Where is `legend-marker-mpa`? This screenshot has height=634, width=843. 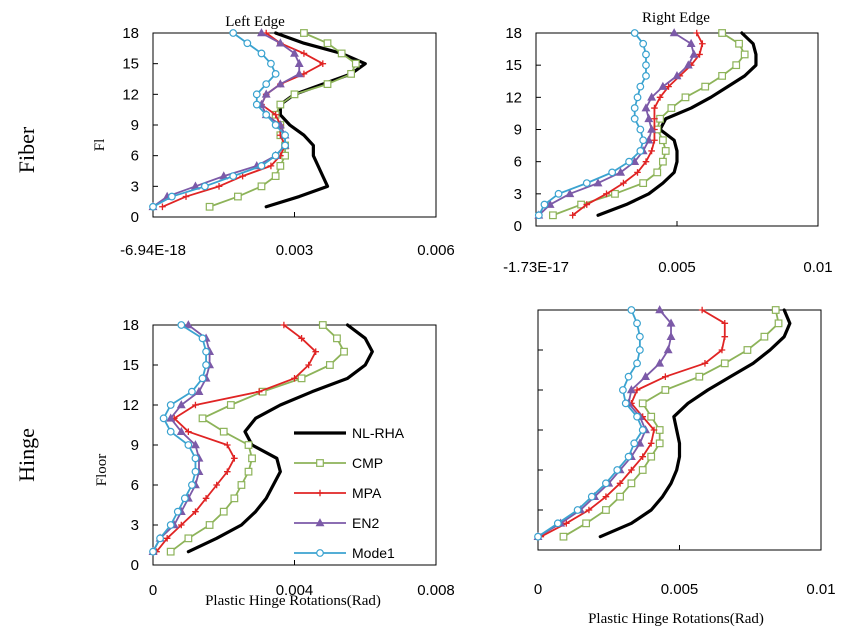
legend-marker-mpa is located at coordinates (320, 493).